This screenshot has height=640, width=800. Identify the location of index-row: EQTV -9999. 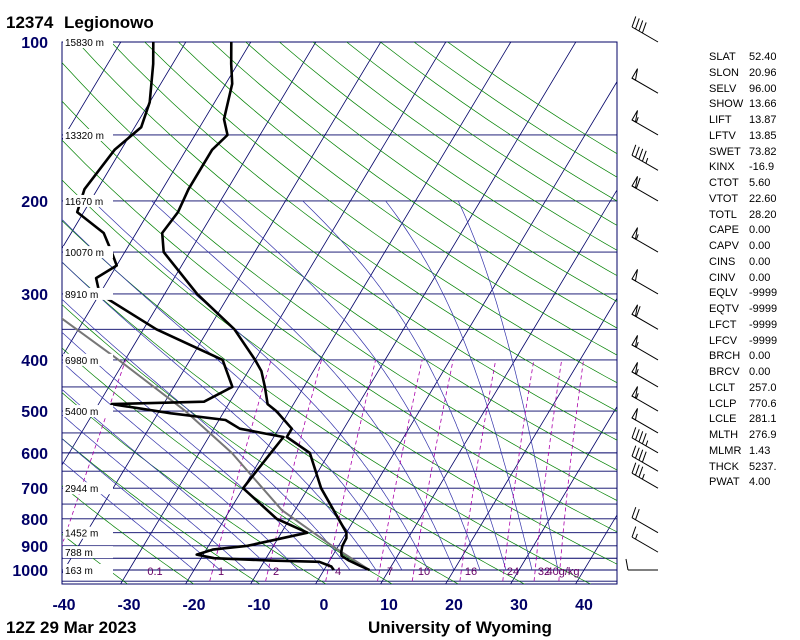
(754, 310).